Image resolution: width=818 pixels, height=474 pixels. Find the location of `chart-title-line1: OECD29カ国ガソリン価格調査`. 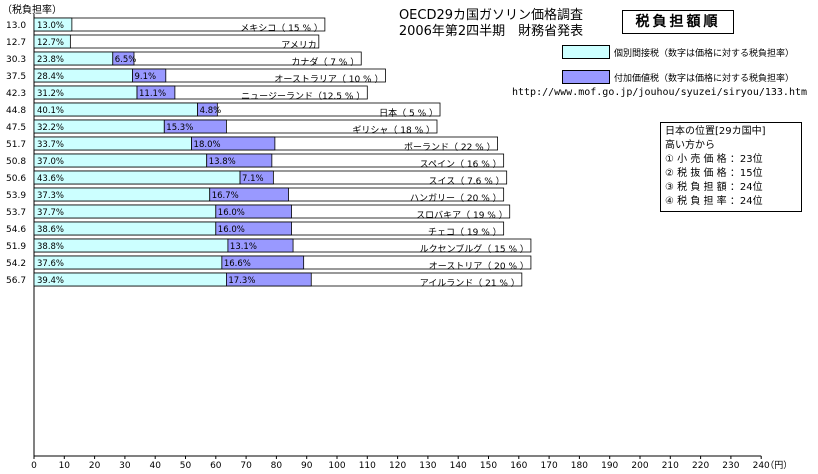

chart-title-line1: OECD29カ国ガソリン価格調査 is located at coordinates (491, 15).